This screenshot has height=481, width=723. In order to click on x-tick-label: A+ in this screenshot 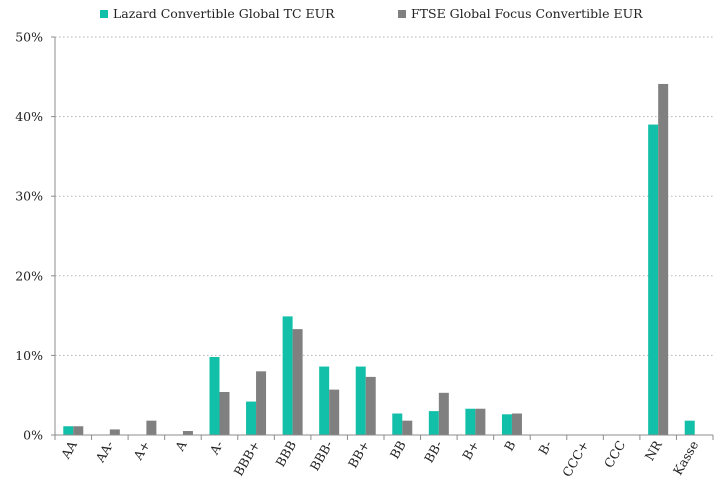, I will do `click(141, 450)`.